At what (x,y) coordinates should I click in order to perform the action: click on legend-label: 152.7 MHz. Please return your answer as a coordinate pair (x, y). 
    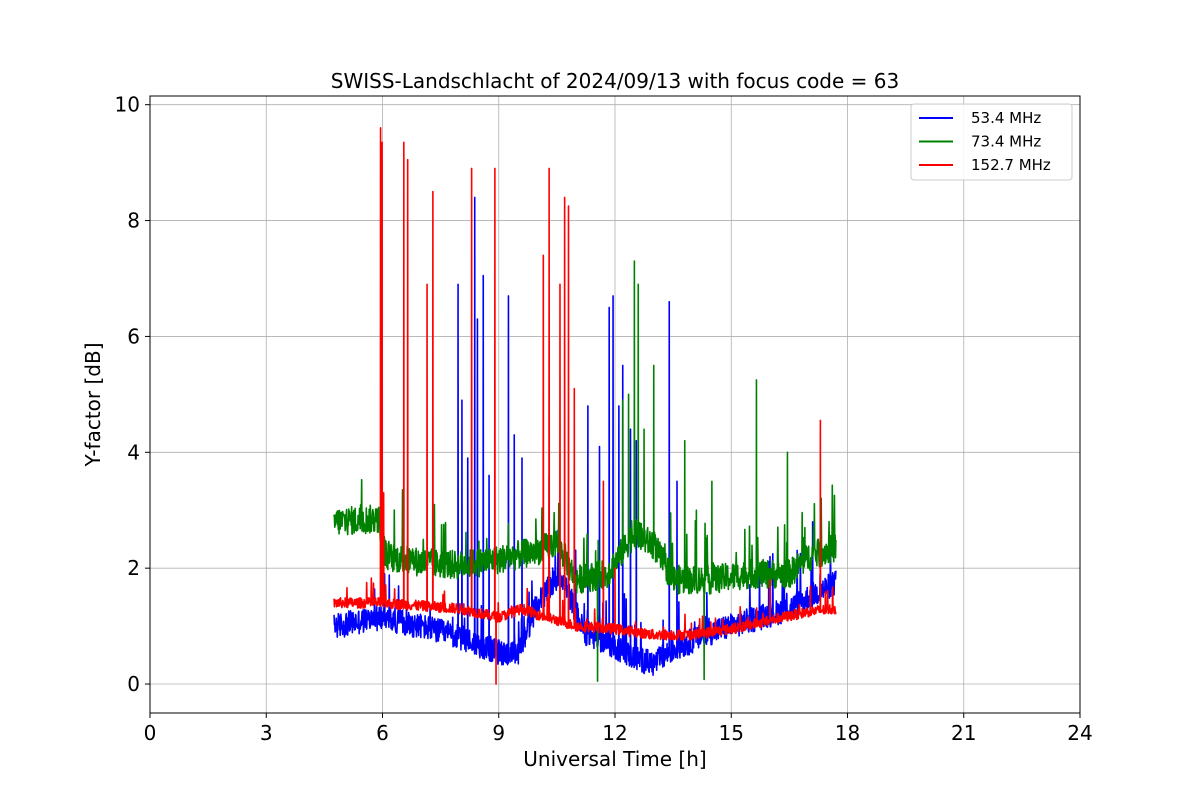
    Looking at the image, I should click on (1011, 165).